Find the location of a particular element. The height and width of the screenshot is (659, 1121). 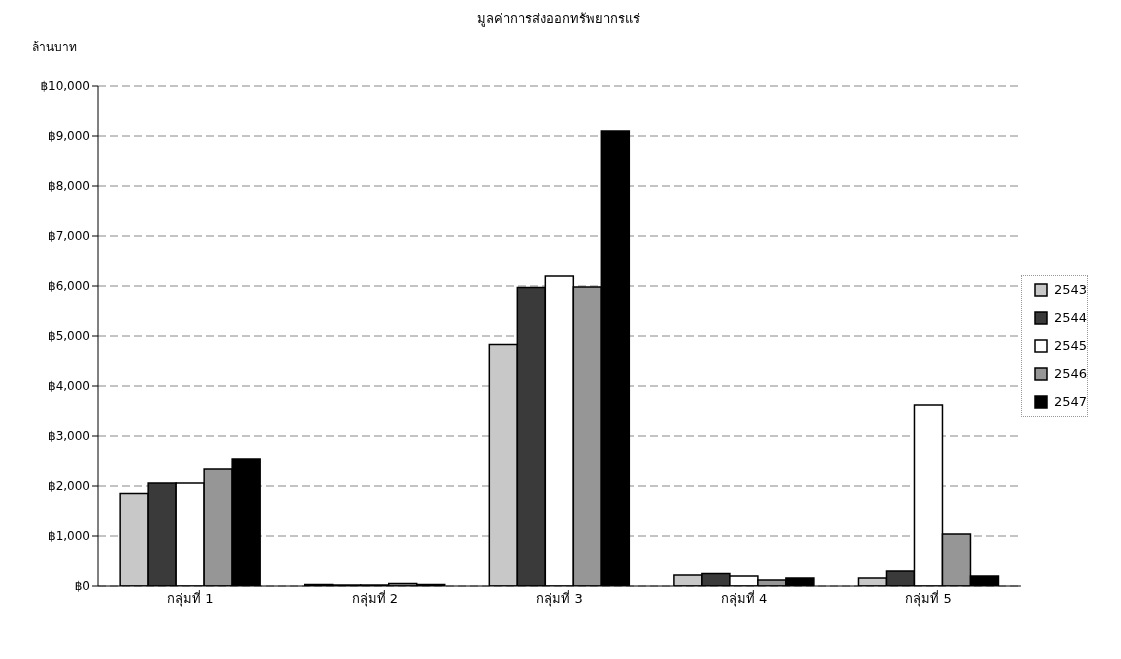

y-tick-label: ฿4,000 is located at coordinates (69, 386).